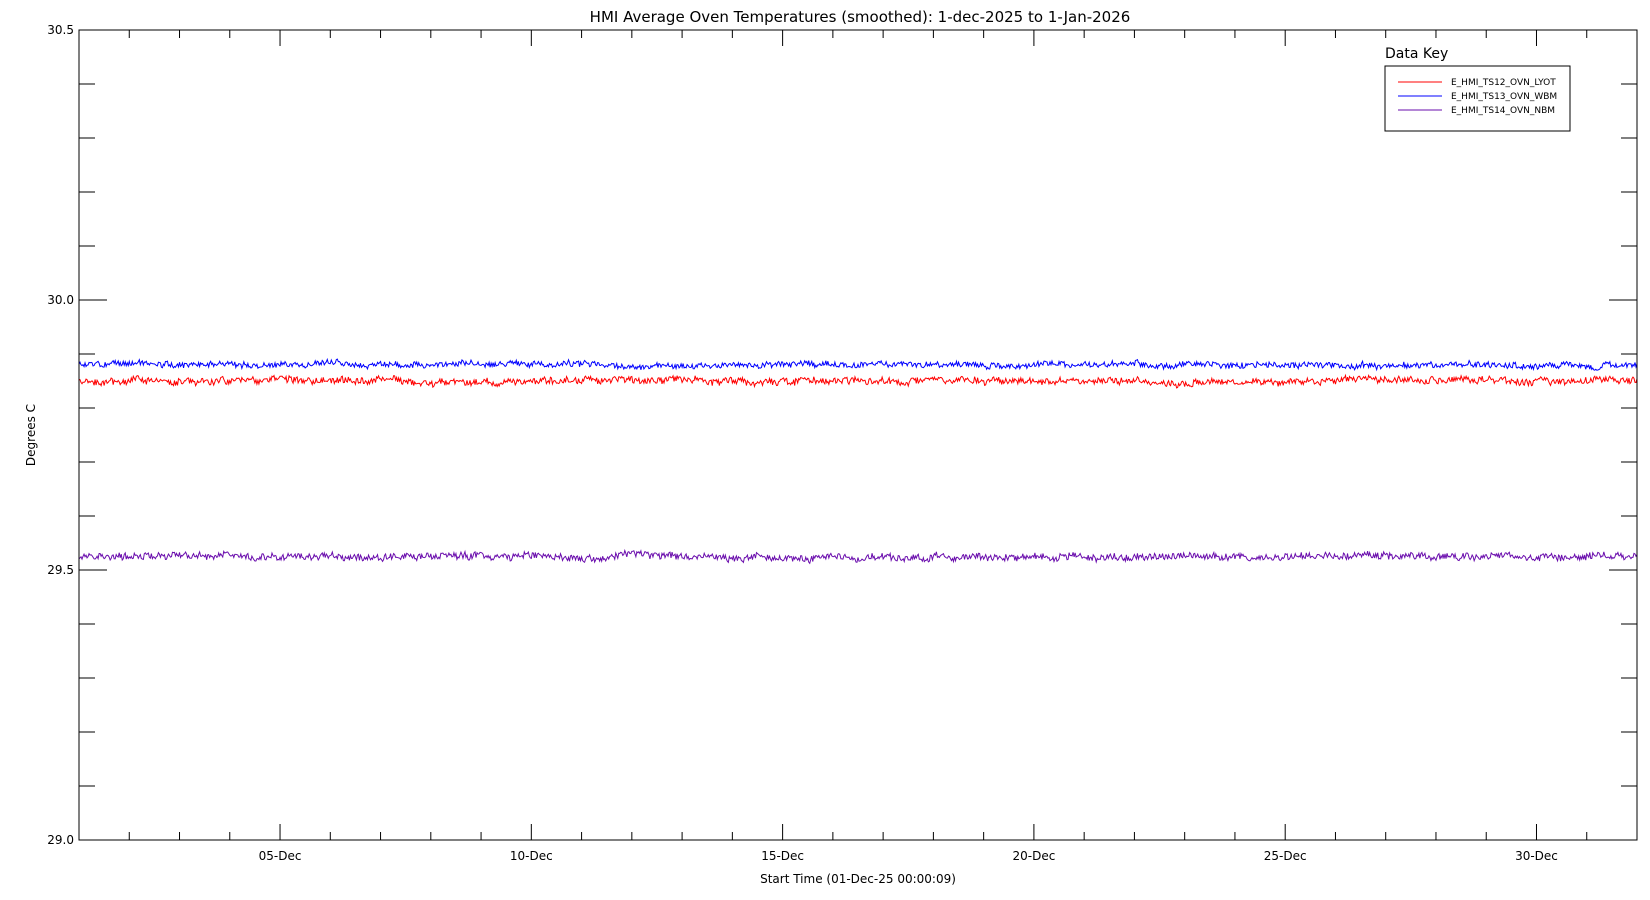 The width and height of the screenshot is (1650, 900). What do you see at coordinates (31, 435) in the screenshot?
I see `y-axis-label: Degrees C` at bounding box center [31, 435].